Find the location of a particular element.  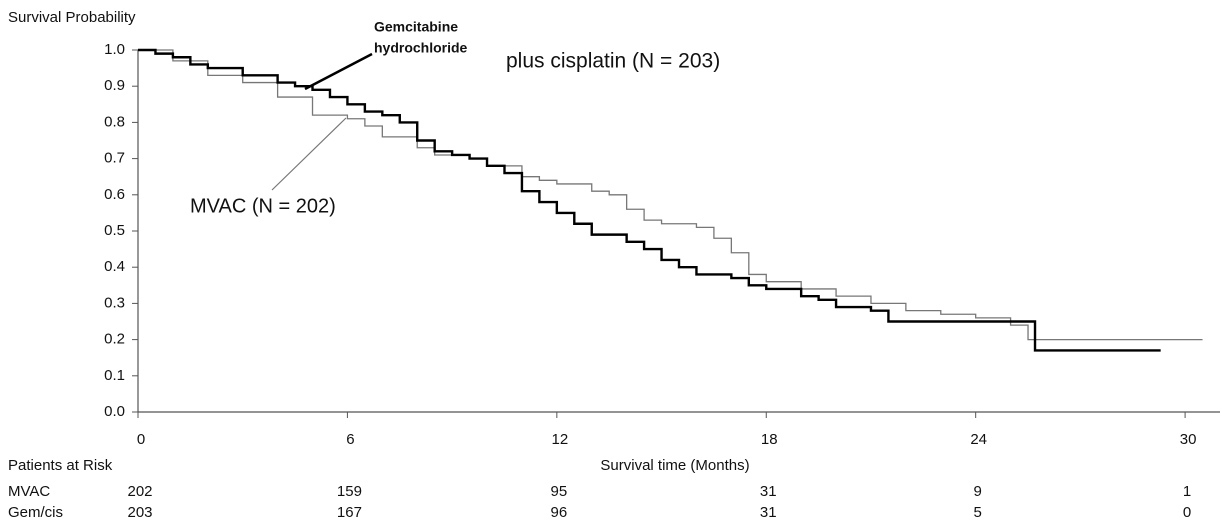

annotation: hydrochloride is located at coordinates (421, 48).